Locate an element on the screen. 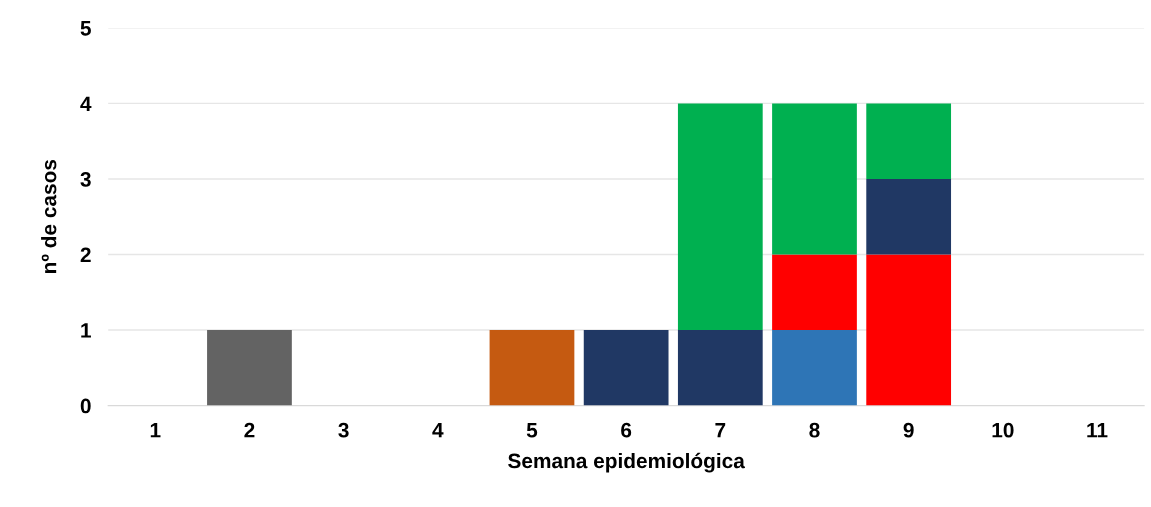 The width and height of the screenshot is (1151, 507). y-tick-label: 1 is located at coordinates (86, 330).